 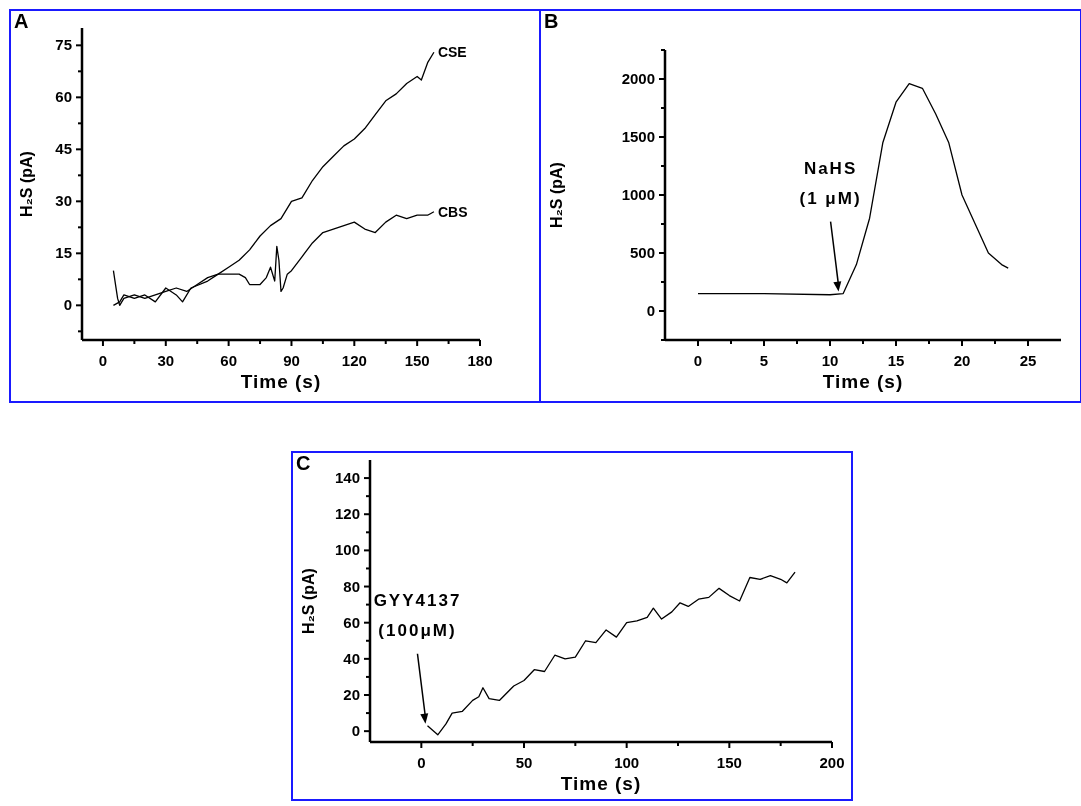 I want to click on x-tick-label: 200, so click(x=832, y=762).